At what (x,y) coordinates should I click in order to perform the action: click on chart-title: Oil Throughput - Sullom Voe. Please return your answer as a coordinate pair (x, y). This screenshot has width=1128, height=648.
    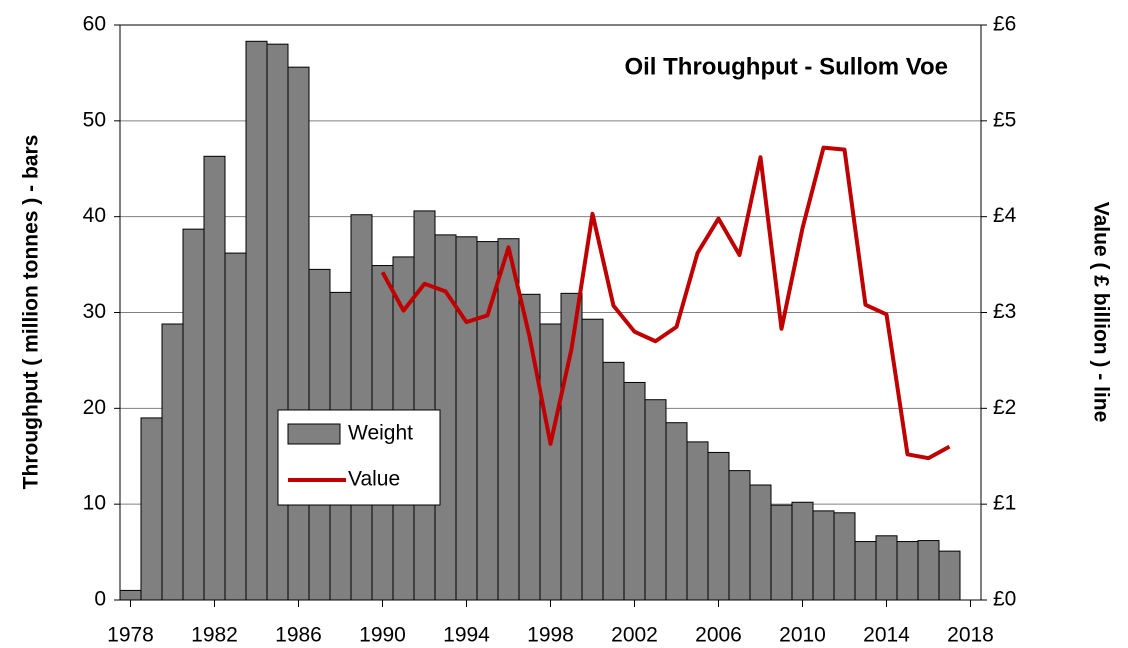
    Looking at the image, I should click on (786, 66).